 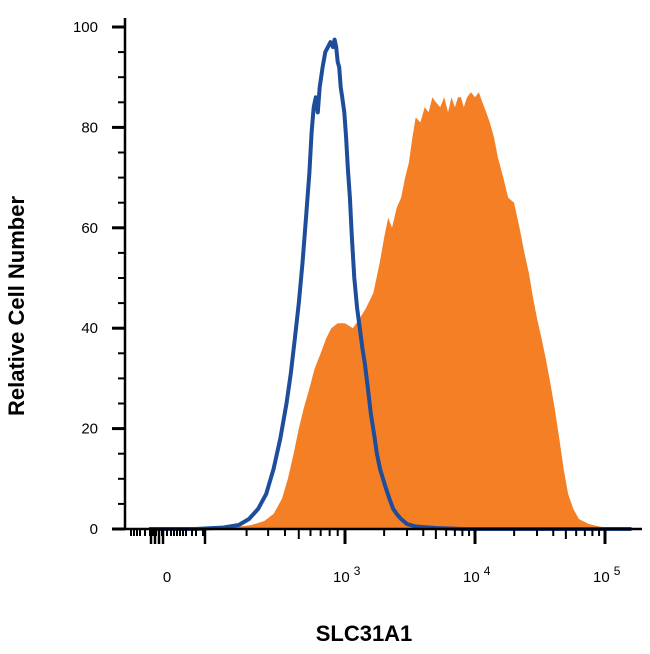 What do you see at coordinates (375, 558) in the screenshot?
I see `x-axis-ticks: 0 10 3 10 4 10 5` at bounding box center [375, 558].